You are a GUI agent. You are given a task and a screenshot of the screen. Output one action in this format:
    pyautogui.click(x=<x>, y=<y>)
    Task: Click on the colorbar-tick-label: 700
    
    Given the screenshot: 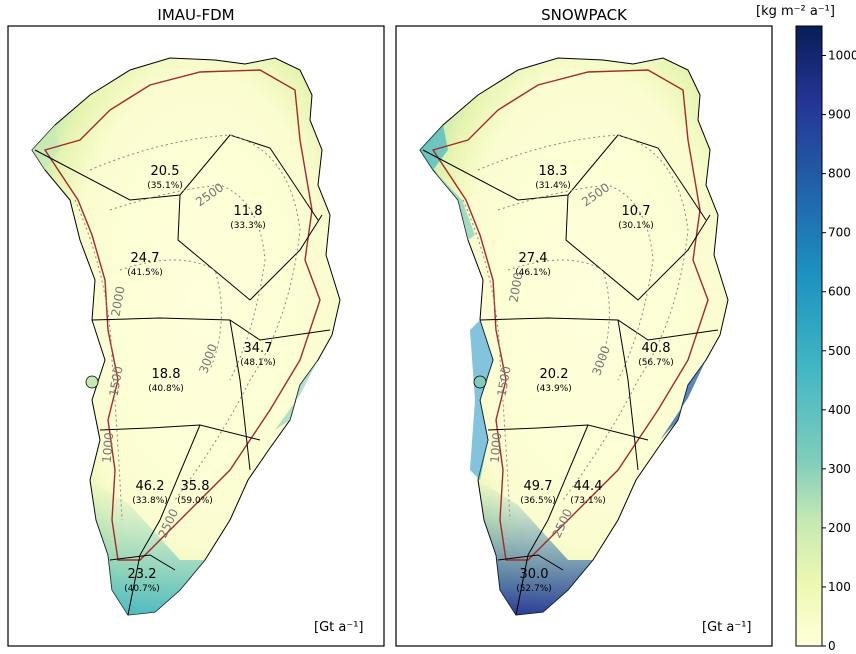 What is the action you would take?
    pyautogui.click(x=839, y=233)
    